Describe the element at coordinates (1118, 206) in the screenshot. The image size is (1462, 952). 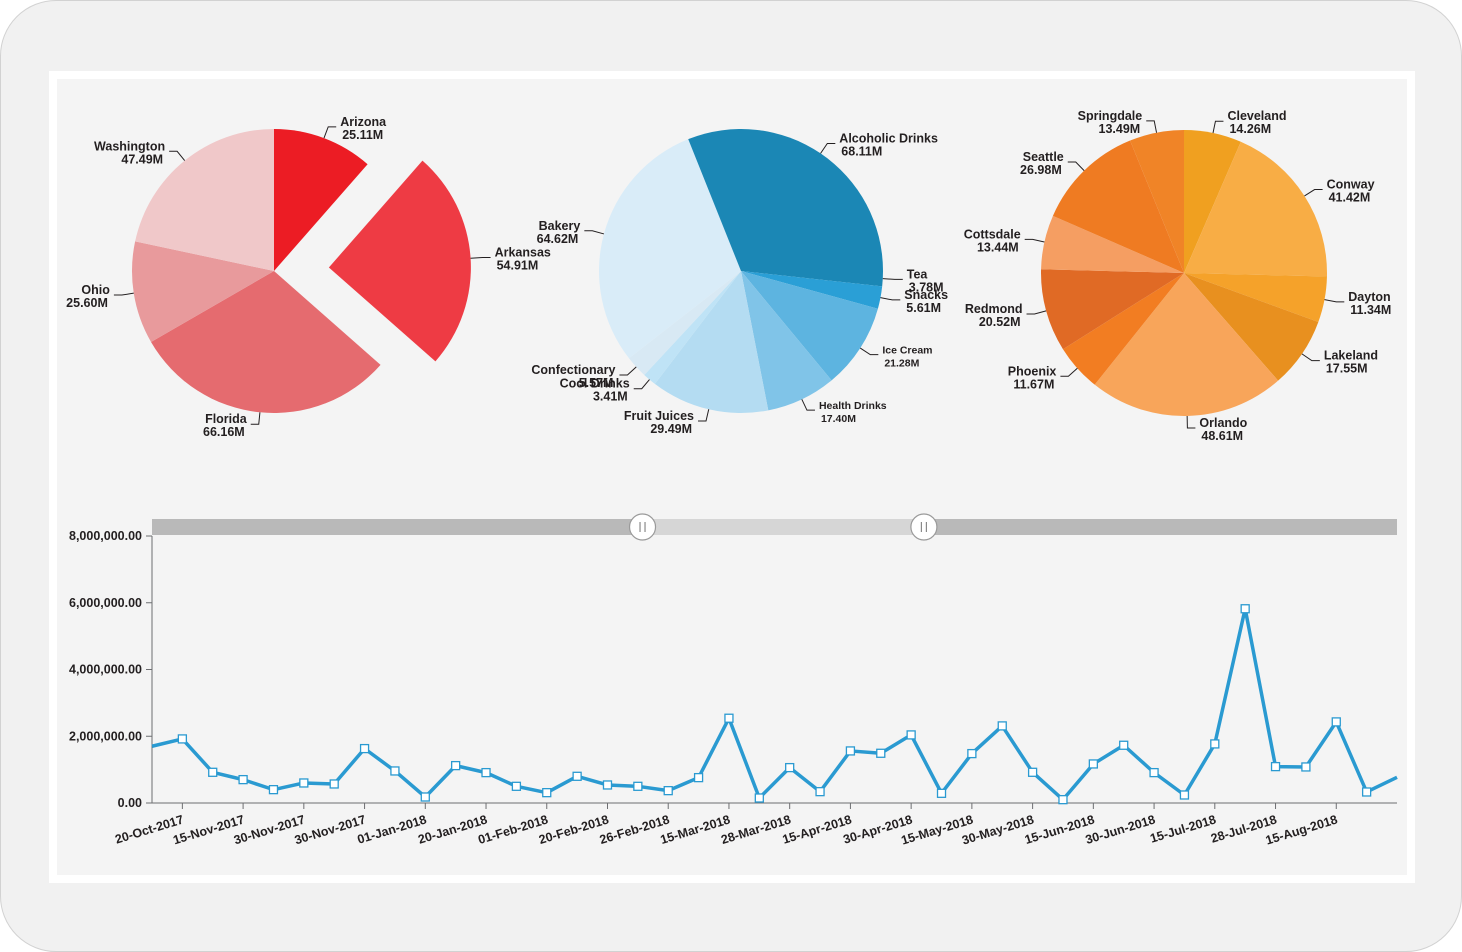
I see `pie-slice-seattle` at that location.